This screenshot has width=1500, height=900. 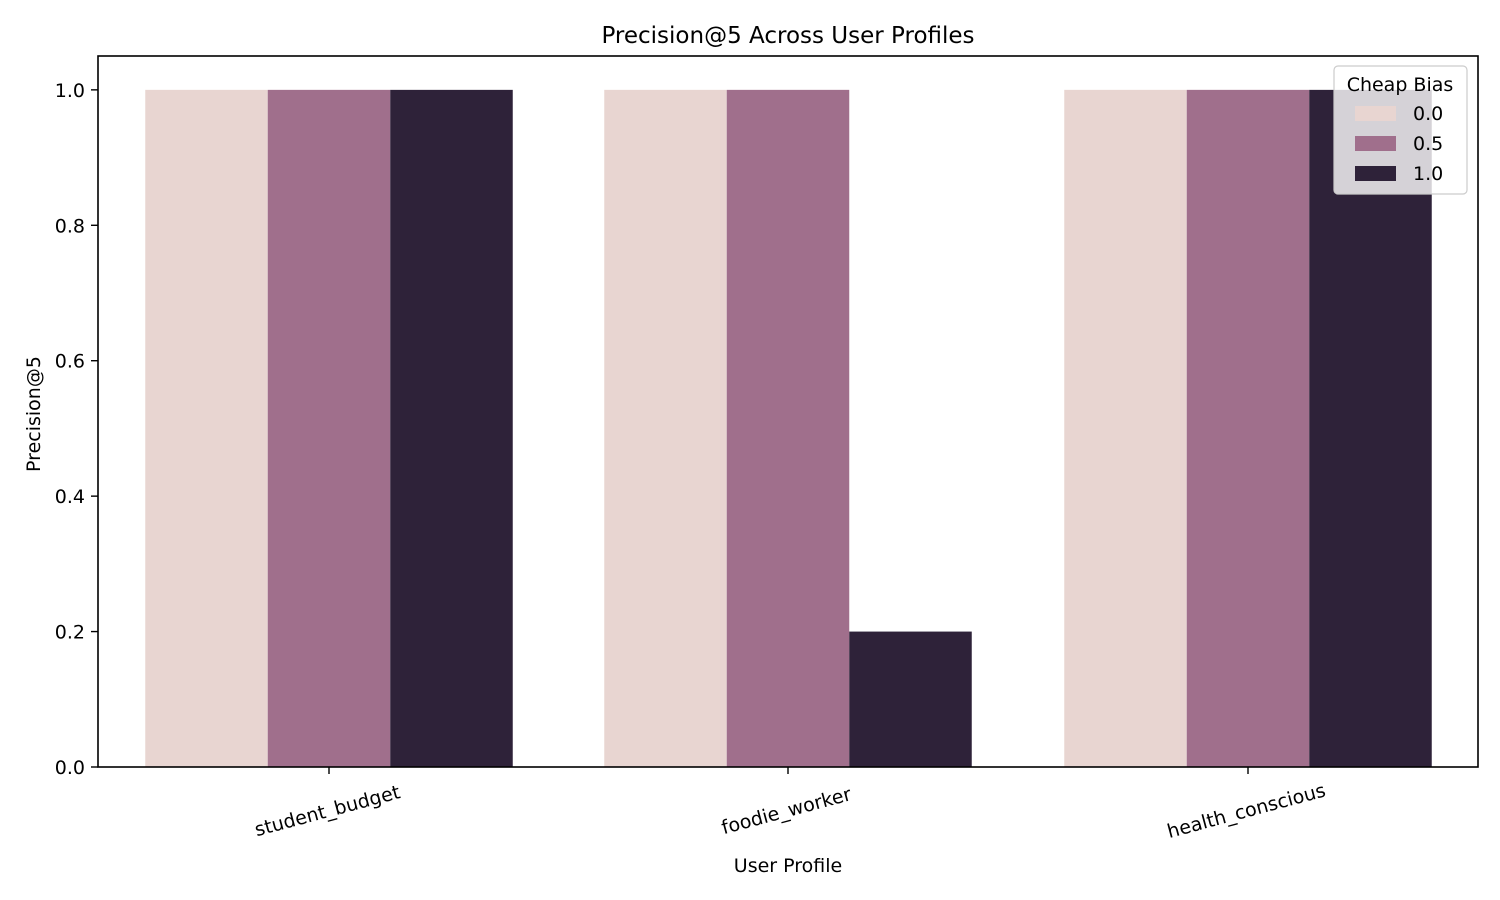 I want to click on y-tick-label: 0.2, so click(x=70, y=633).